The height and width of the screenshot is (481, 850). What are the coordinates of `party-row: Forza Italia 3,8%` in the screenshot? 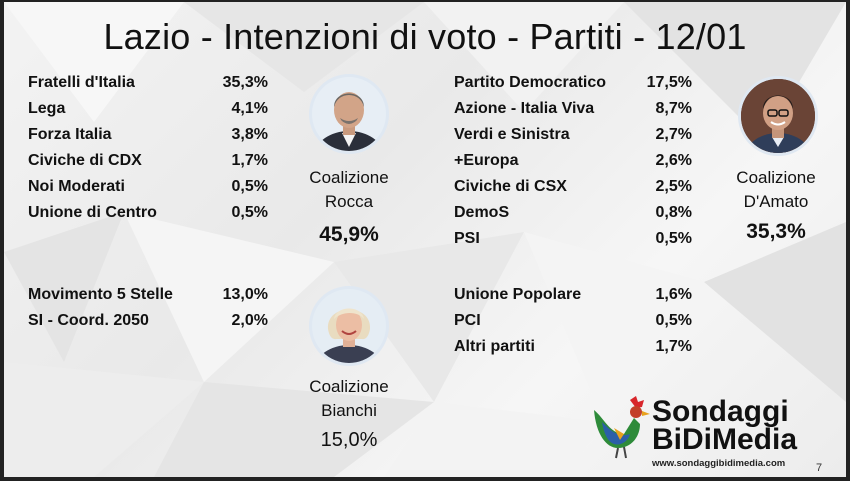 It's located at (148, 135).